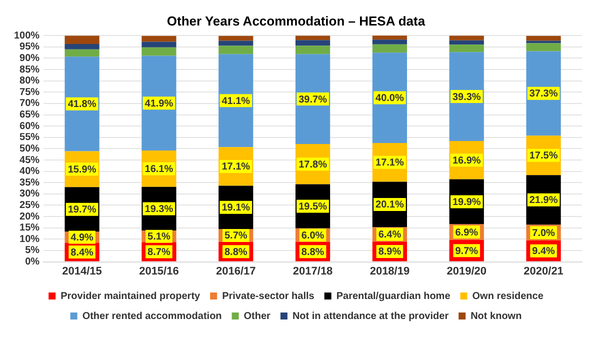 This screenshot has width=600, height=339. I want to click on legend-label: Other, so click(257, 316).